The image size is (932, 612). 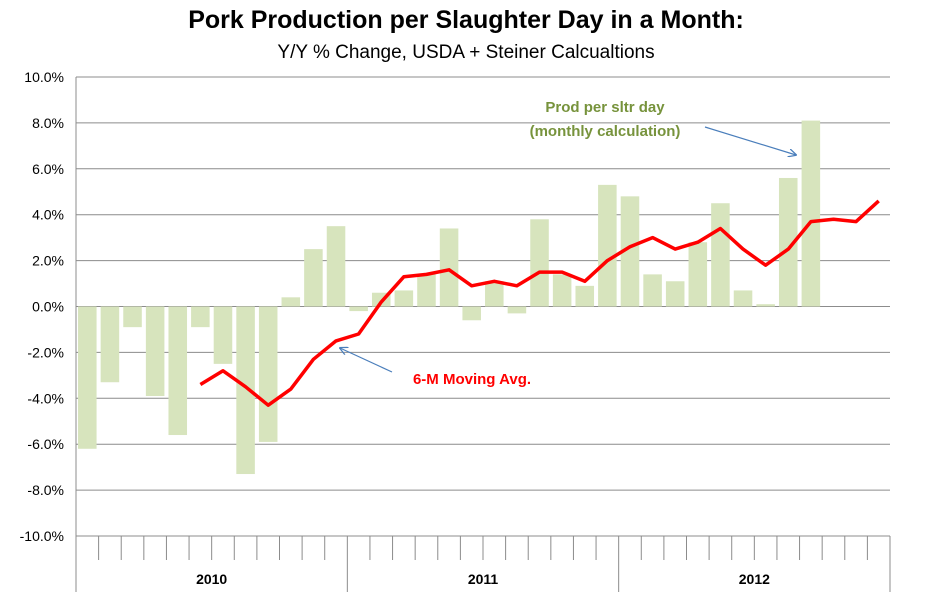 What do you see at coordinates (211, 579) in the screenshot?
I see `x-year-label: 2010` at bounding box center [211, 579].